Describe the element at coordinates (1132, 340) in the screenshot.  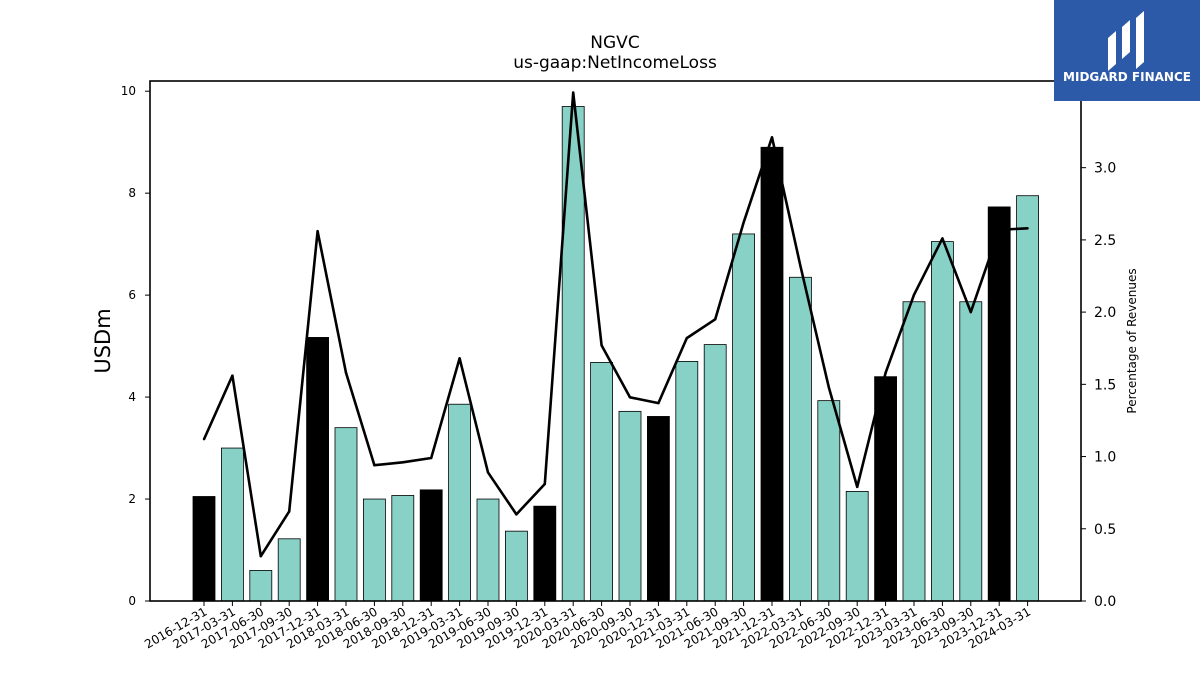
I see `y2-axis-label: Percentage of Revenues` at that location.